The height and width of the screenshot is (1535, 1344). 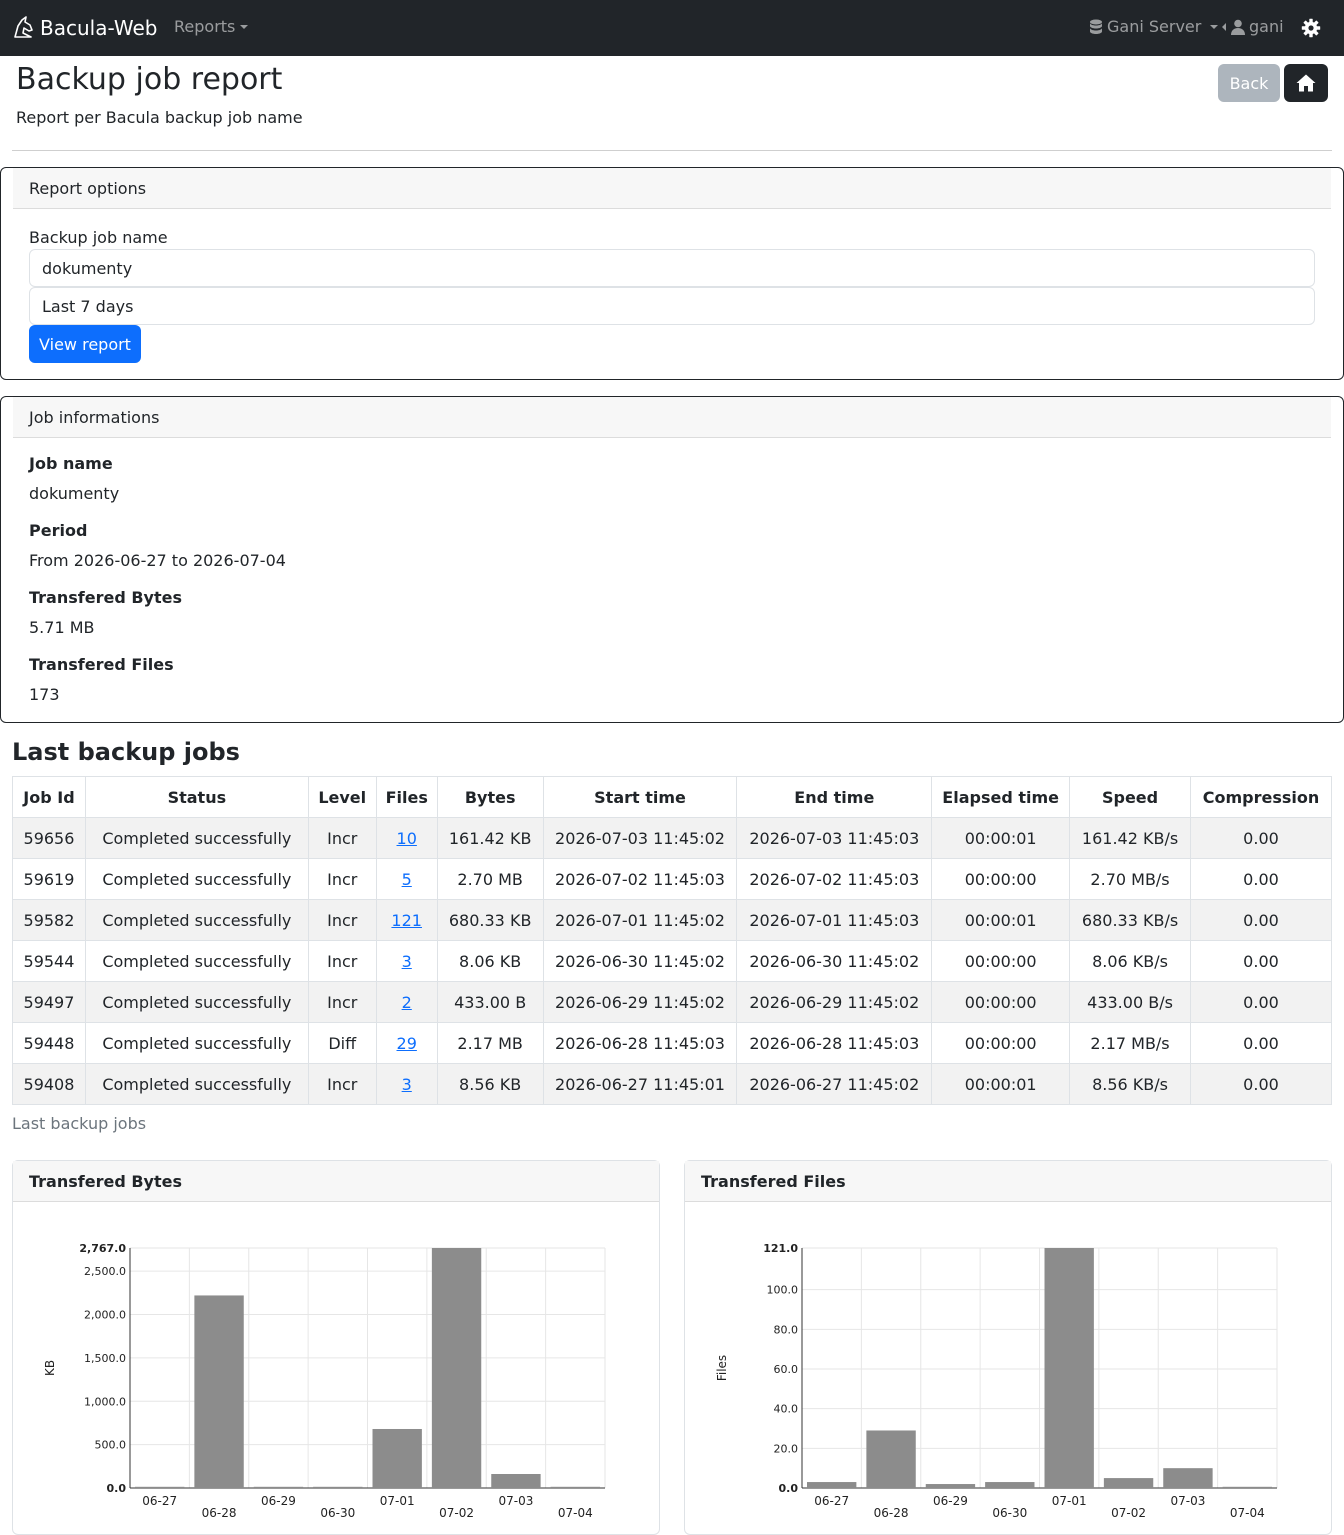 What do you see at coordinates (337, 1513) in the screenshot?
I see `x-tick-label: 06-30` at bounding box center [337, 1513].